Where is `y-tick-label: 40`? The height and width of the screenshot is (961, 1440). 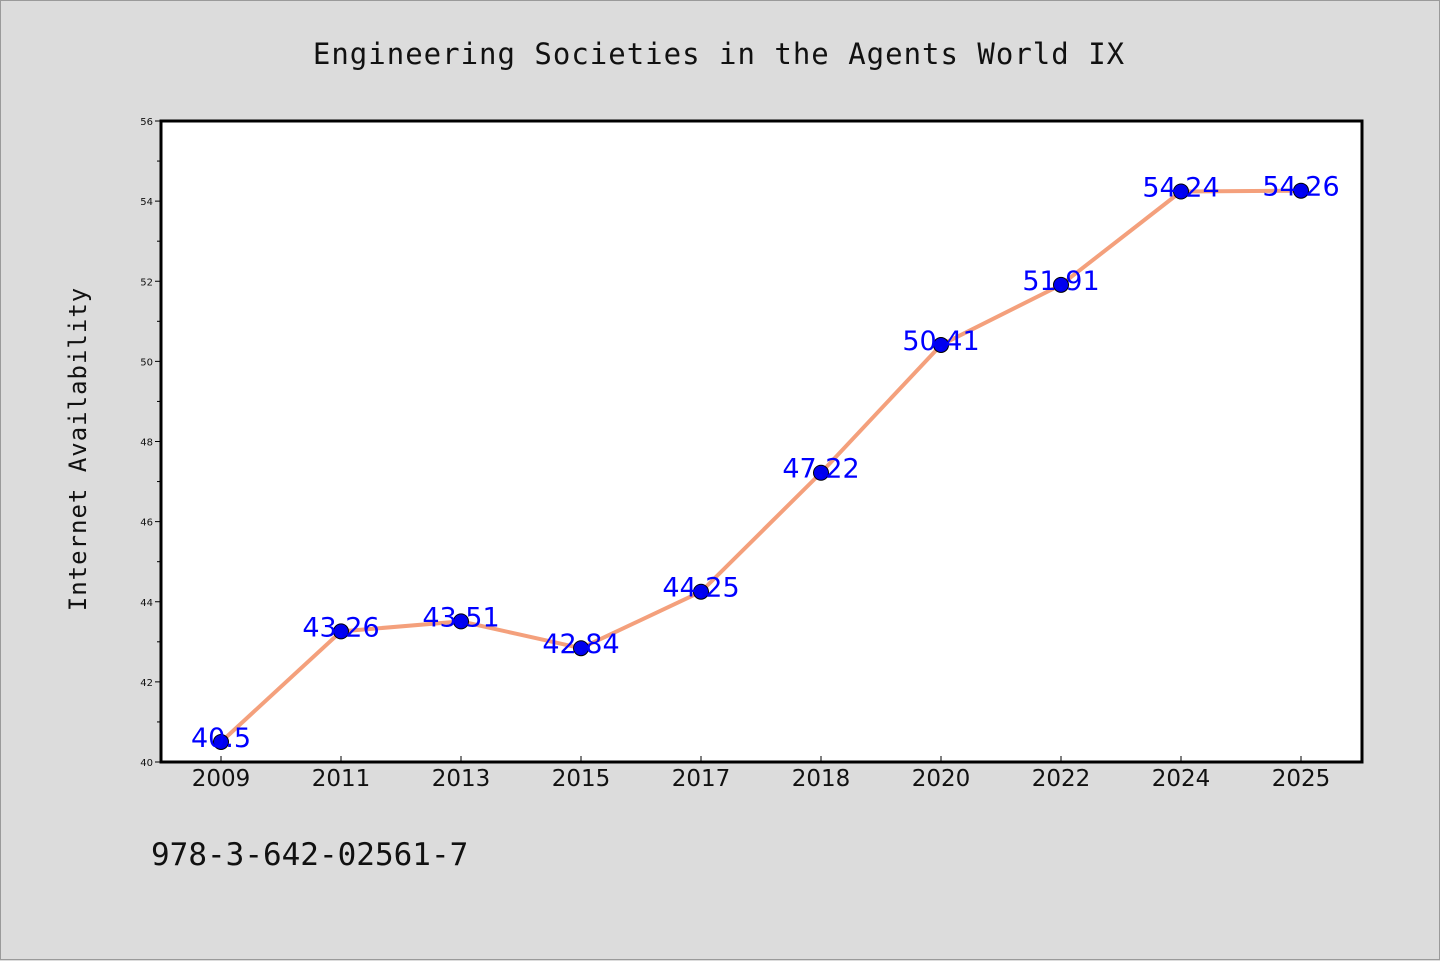
y-tick-label: 40 is located at coordinates (146, 763).